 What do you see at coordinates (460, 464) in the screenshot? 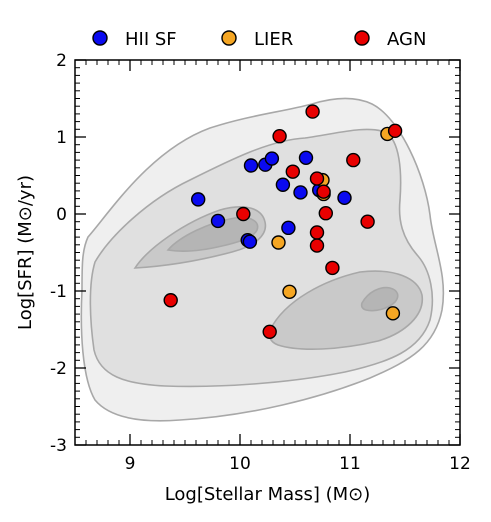
I see `x-tick-label: 12` at bounding box center [460, 464].